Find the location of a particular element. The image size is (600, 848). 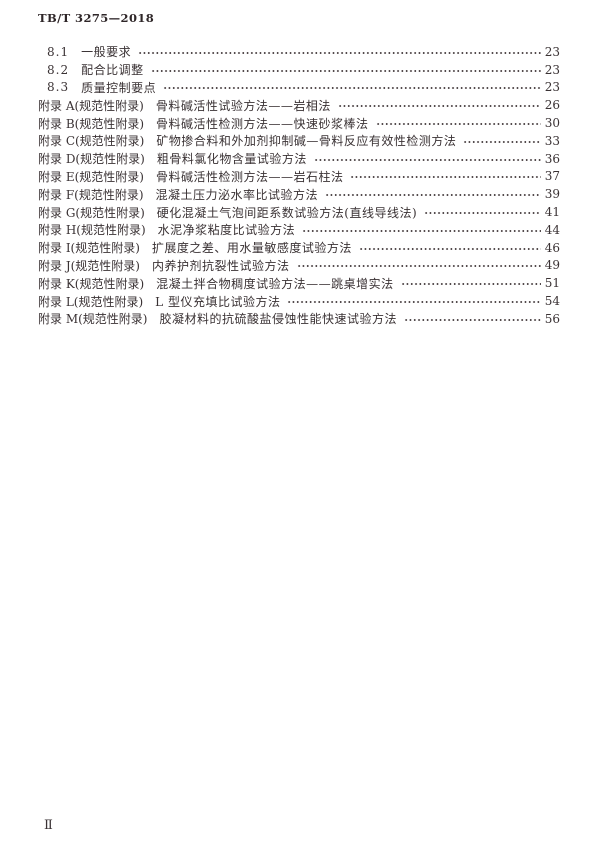

toc-entry-page: 54 is located at coordinates (552, 301).